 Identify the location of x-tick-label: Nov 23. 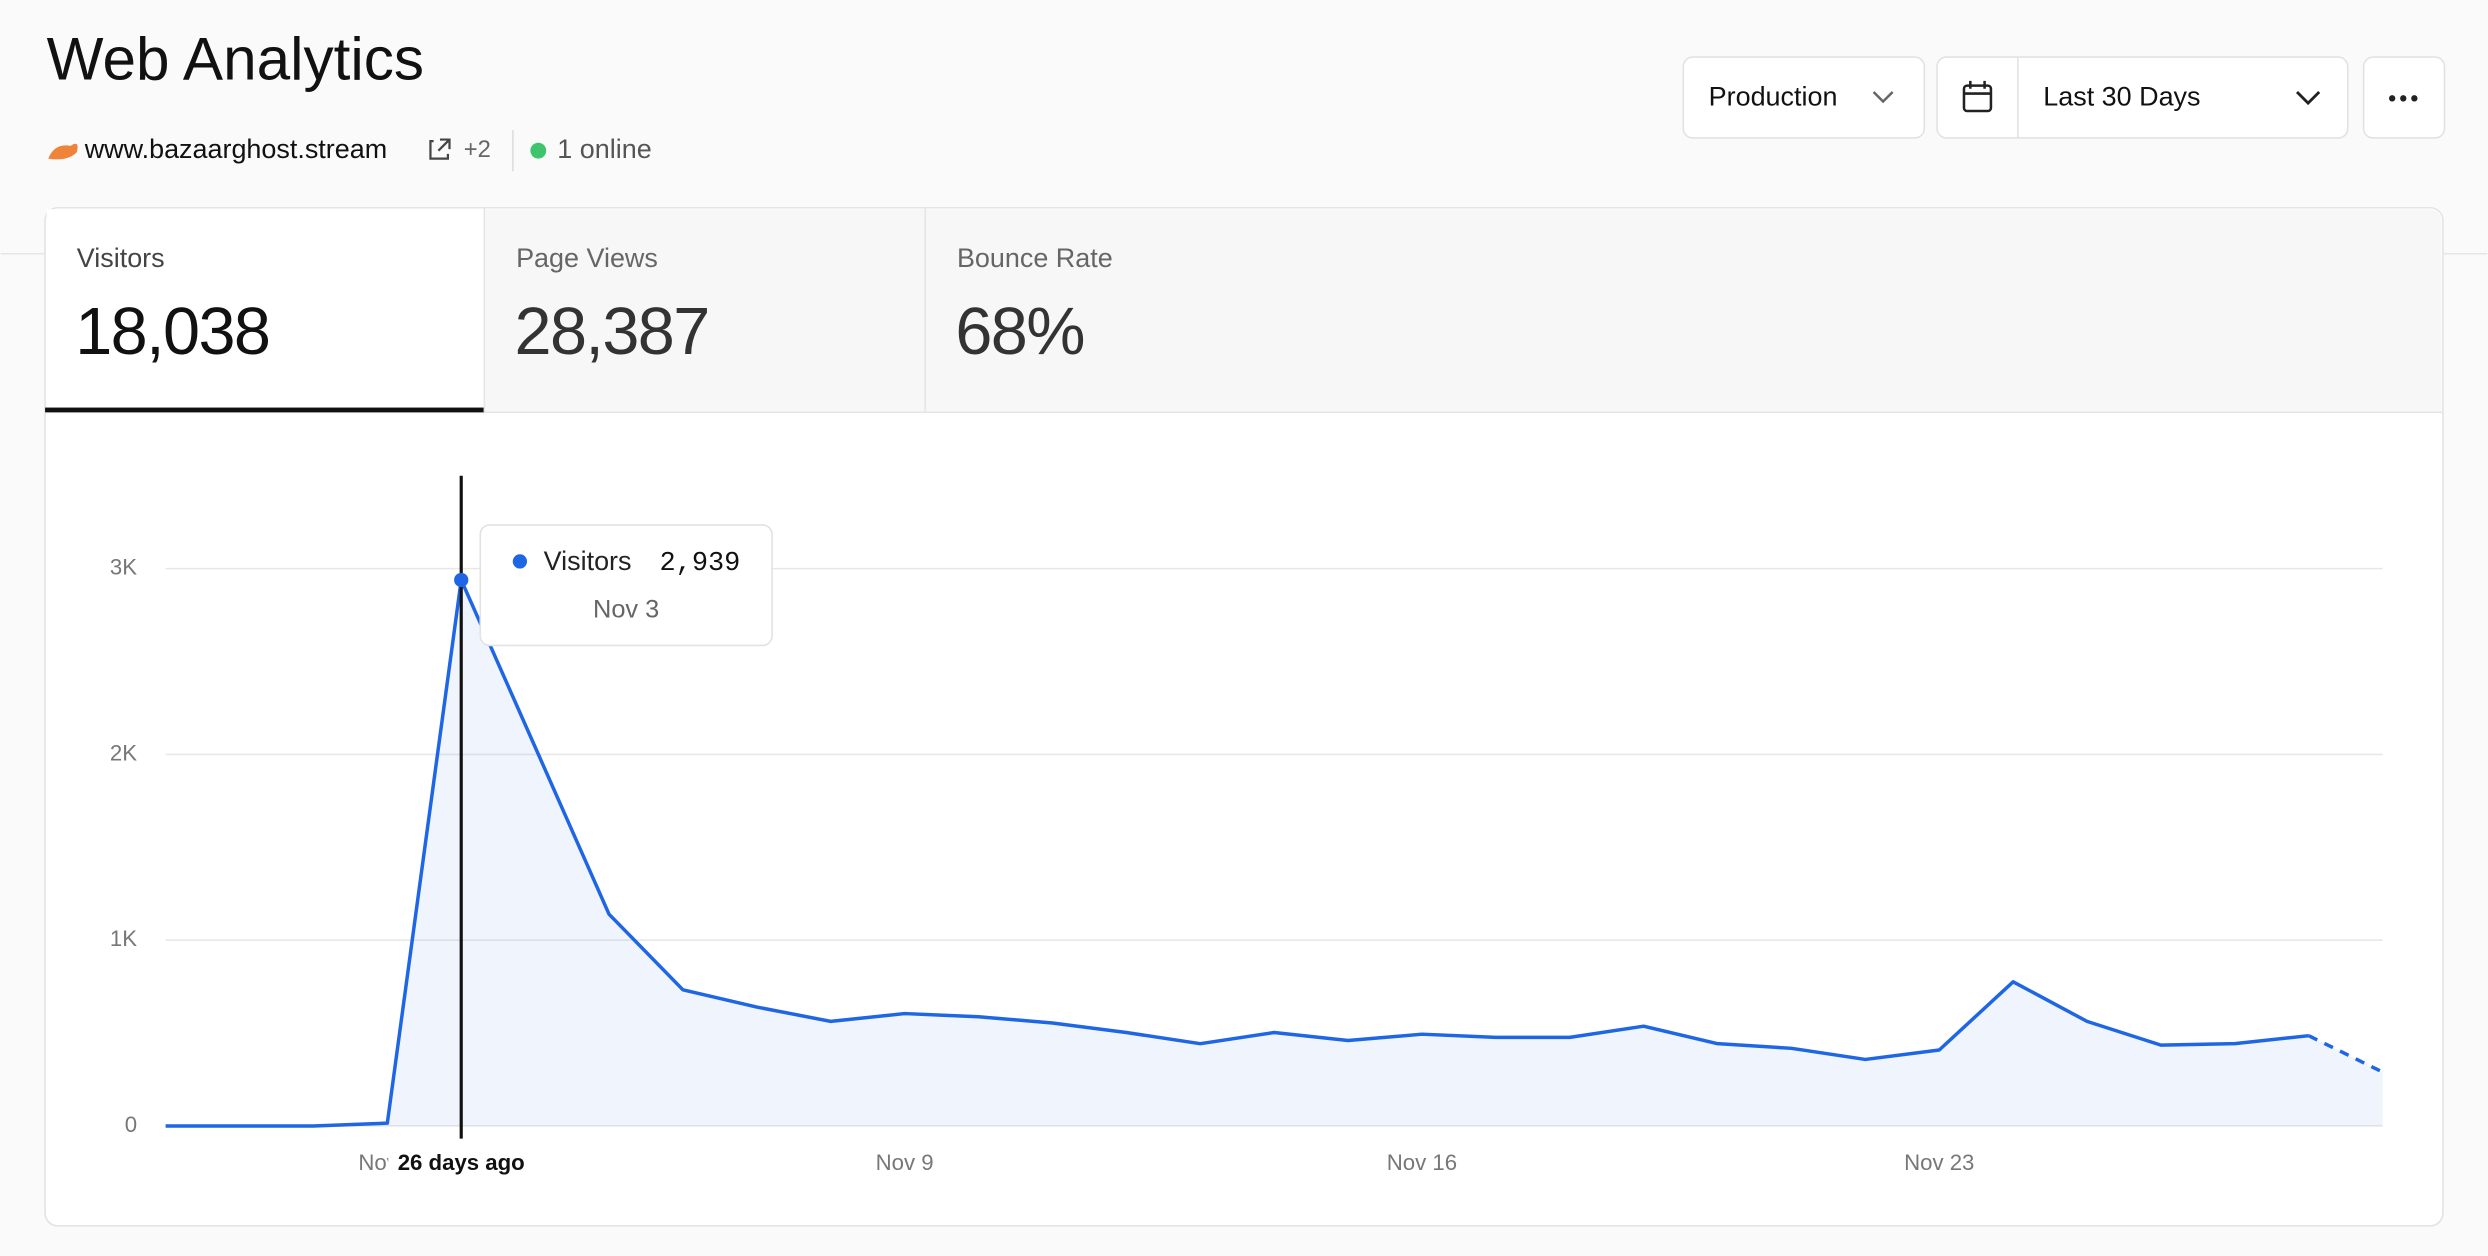
(1939, 1162).